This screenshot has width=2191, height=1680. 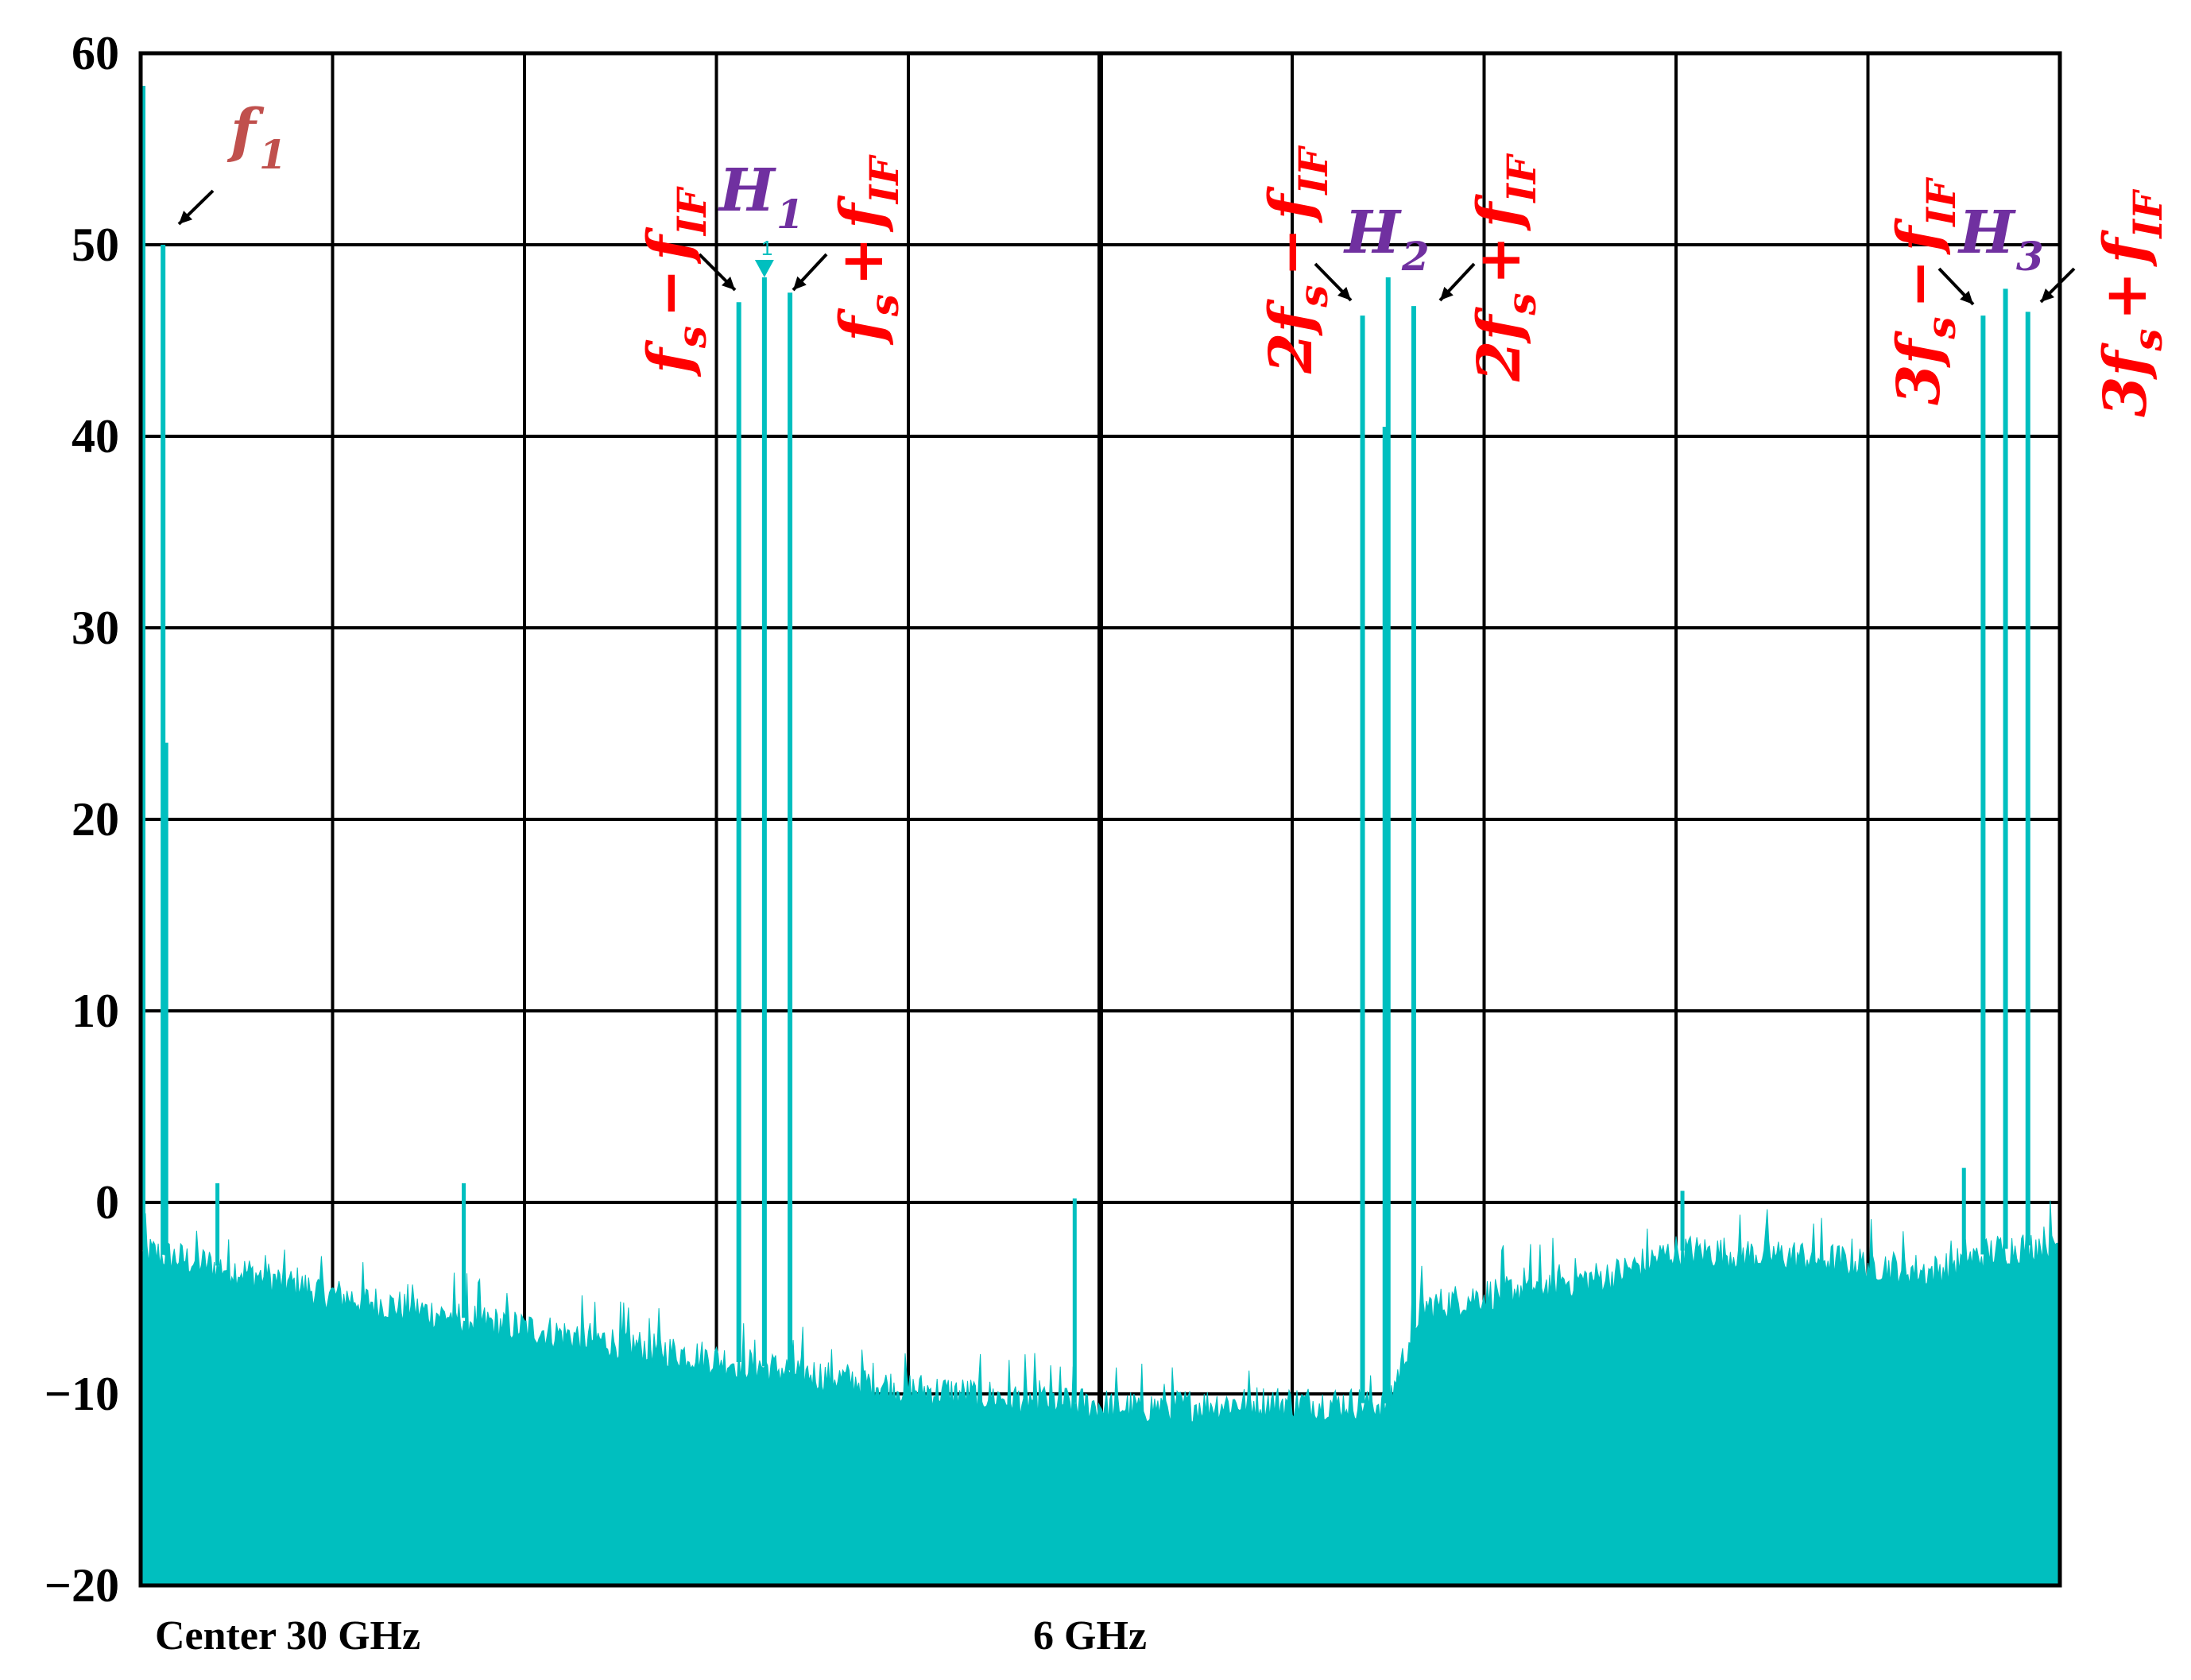 I want to click on y-tick-label: −20, so click(x=82, y=1585).